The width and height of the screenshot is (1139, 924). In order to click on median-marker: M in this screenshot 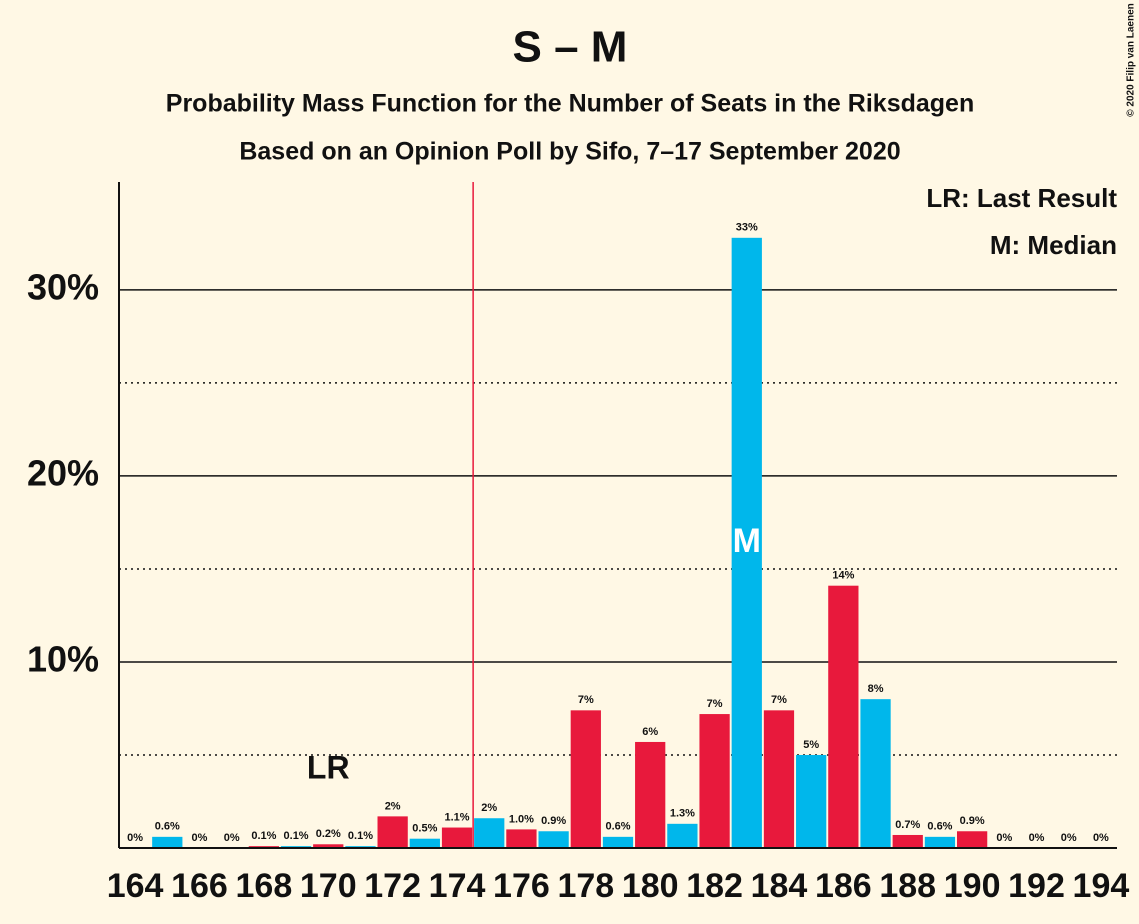, I will do `click(747, 541)`.